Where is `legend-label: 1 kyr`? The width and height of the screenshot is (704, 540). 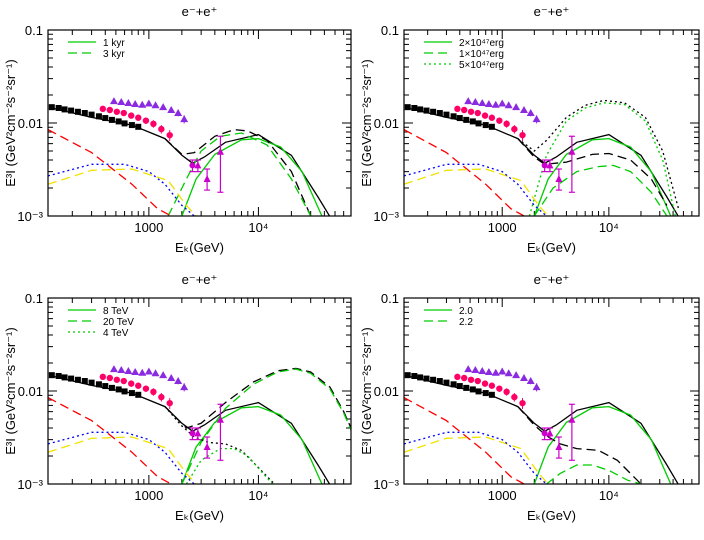
legend-label: 1 kyr is located at coordinates (114, 43).